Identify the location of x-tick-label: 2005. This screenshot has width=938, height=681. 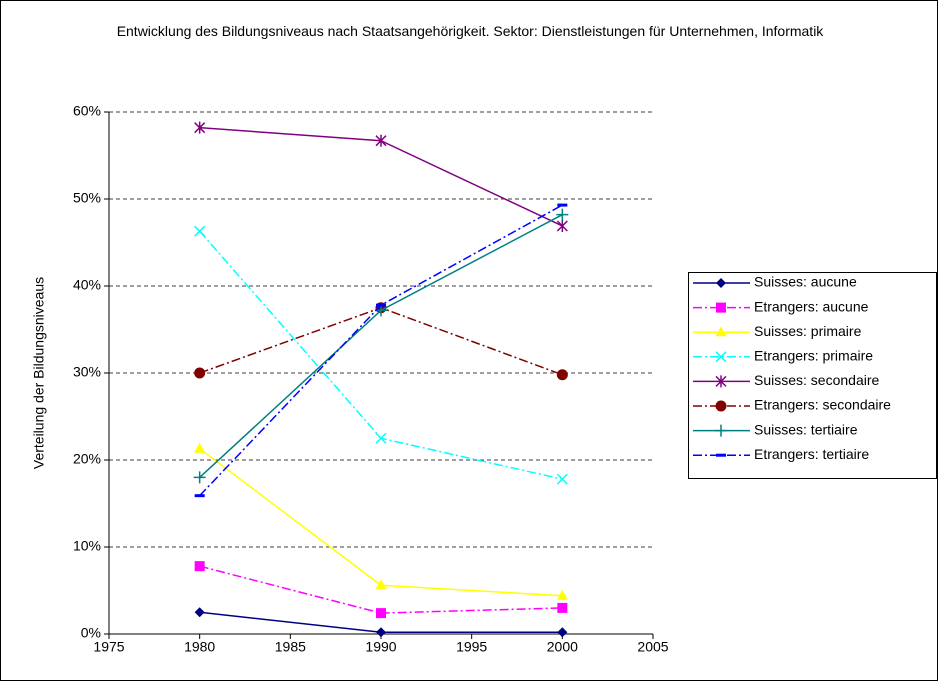
(652, 647).